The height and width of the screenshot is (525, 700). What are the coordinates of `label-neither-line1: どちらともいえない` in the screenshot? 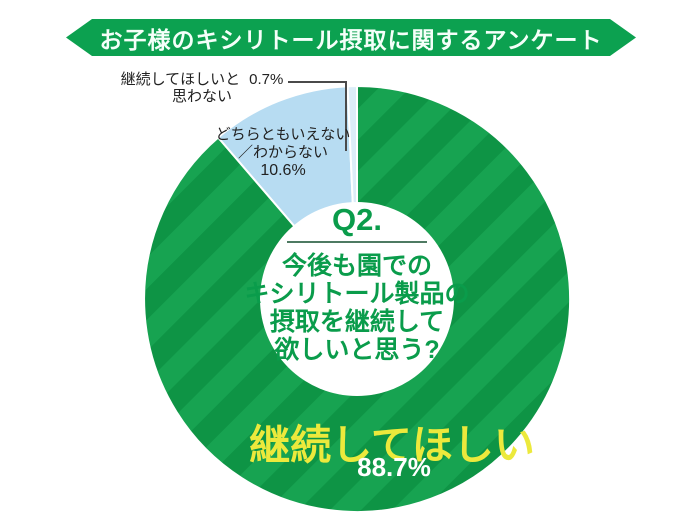 It's located at (283, 134).